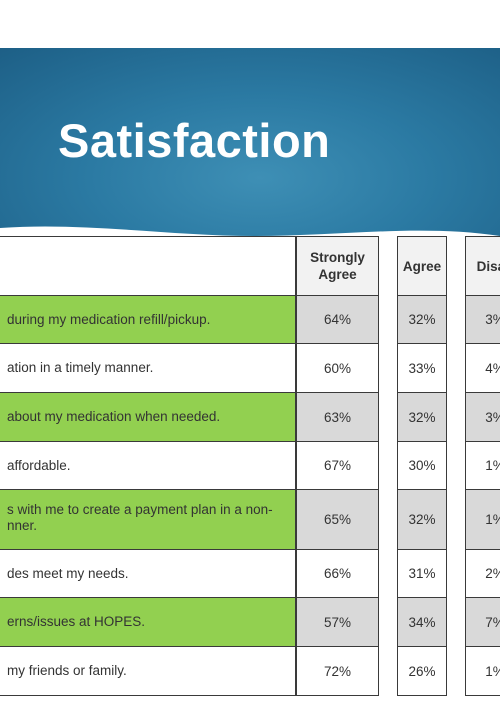 The image size is (500, 720). What do you see at coordinates (337, 417) in the screenshot?
I see `strongly-agree-cell: 63%` at bounding box center [337, 417].